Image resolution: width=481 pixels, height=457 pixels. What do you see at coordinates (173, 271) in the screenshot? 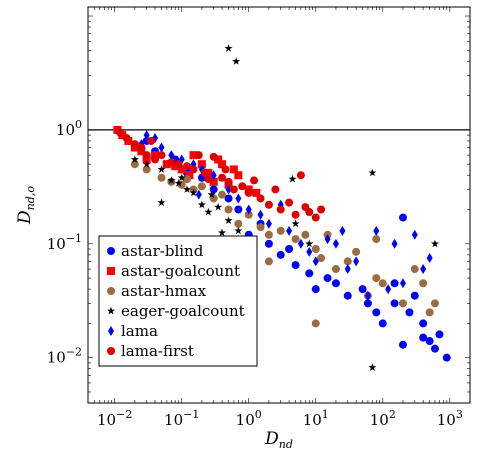
I see `legend-item-astar-goalcount: astar-goalcount` at bounding box center [173, 271].